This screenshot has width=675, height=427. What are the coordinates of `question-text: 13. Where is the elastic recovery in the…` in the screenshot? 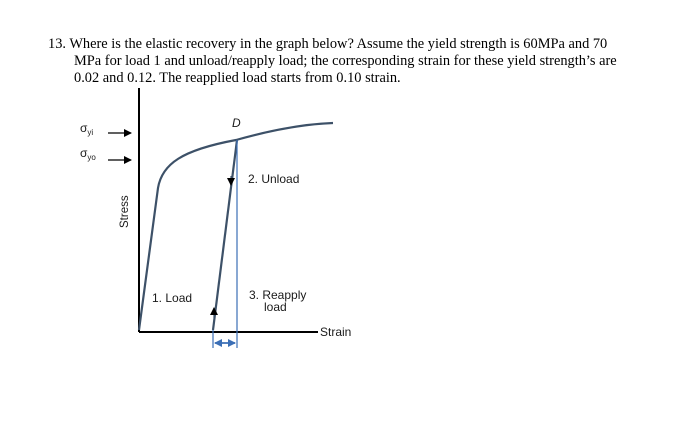 It's located at (353, 62).